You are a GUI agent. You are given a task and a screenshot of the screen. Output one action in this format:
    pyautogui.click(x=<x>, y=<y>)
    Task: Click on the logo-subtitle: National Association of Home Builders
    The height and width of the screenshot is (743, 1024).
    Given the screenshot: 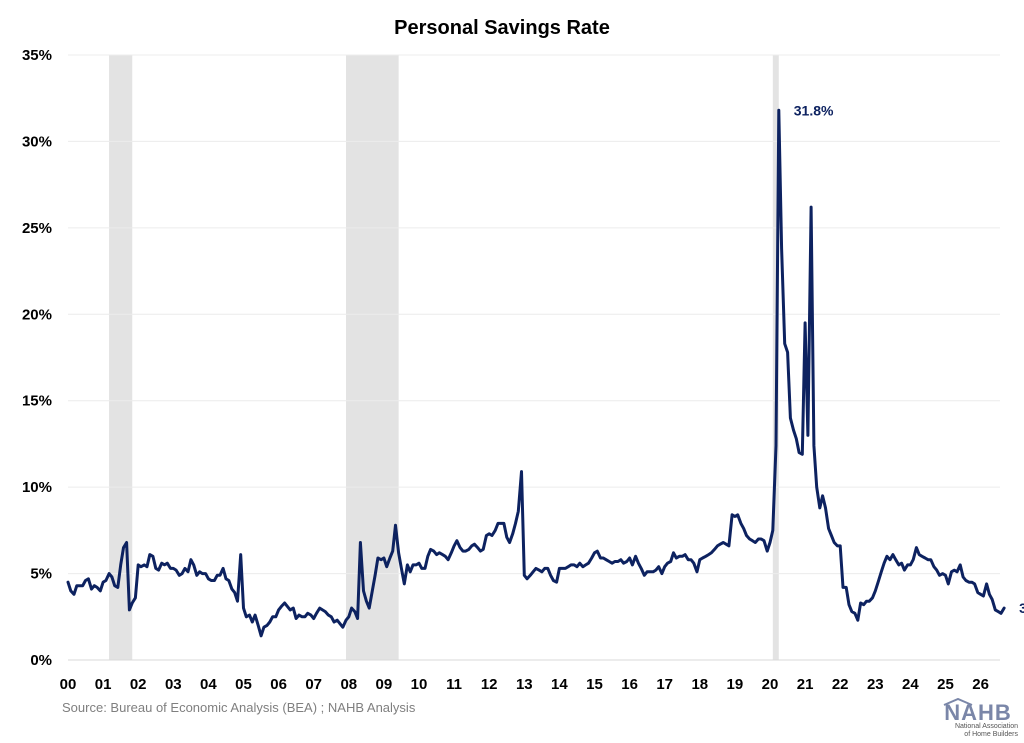 What is the action you would take?
    pyautogui.click(x=978, y=731)
    